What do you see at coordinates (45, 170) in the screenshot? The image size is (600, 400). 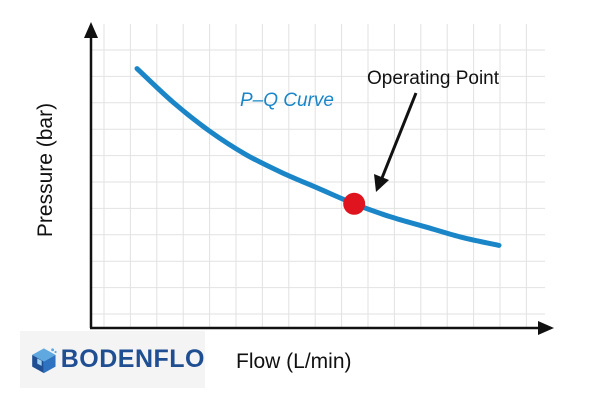 I see `y-axis-label: Pressure (bar)` at bounding box center [45, 170].